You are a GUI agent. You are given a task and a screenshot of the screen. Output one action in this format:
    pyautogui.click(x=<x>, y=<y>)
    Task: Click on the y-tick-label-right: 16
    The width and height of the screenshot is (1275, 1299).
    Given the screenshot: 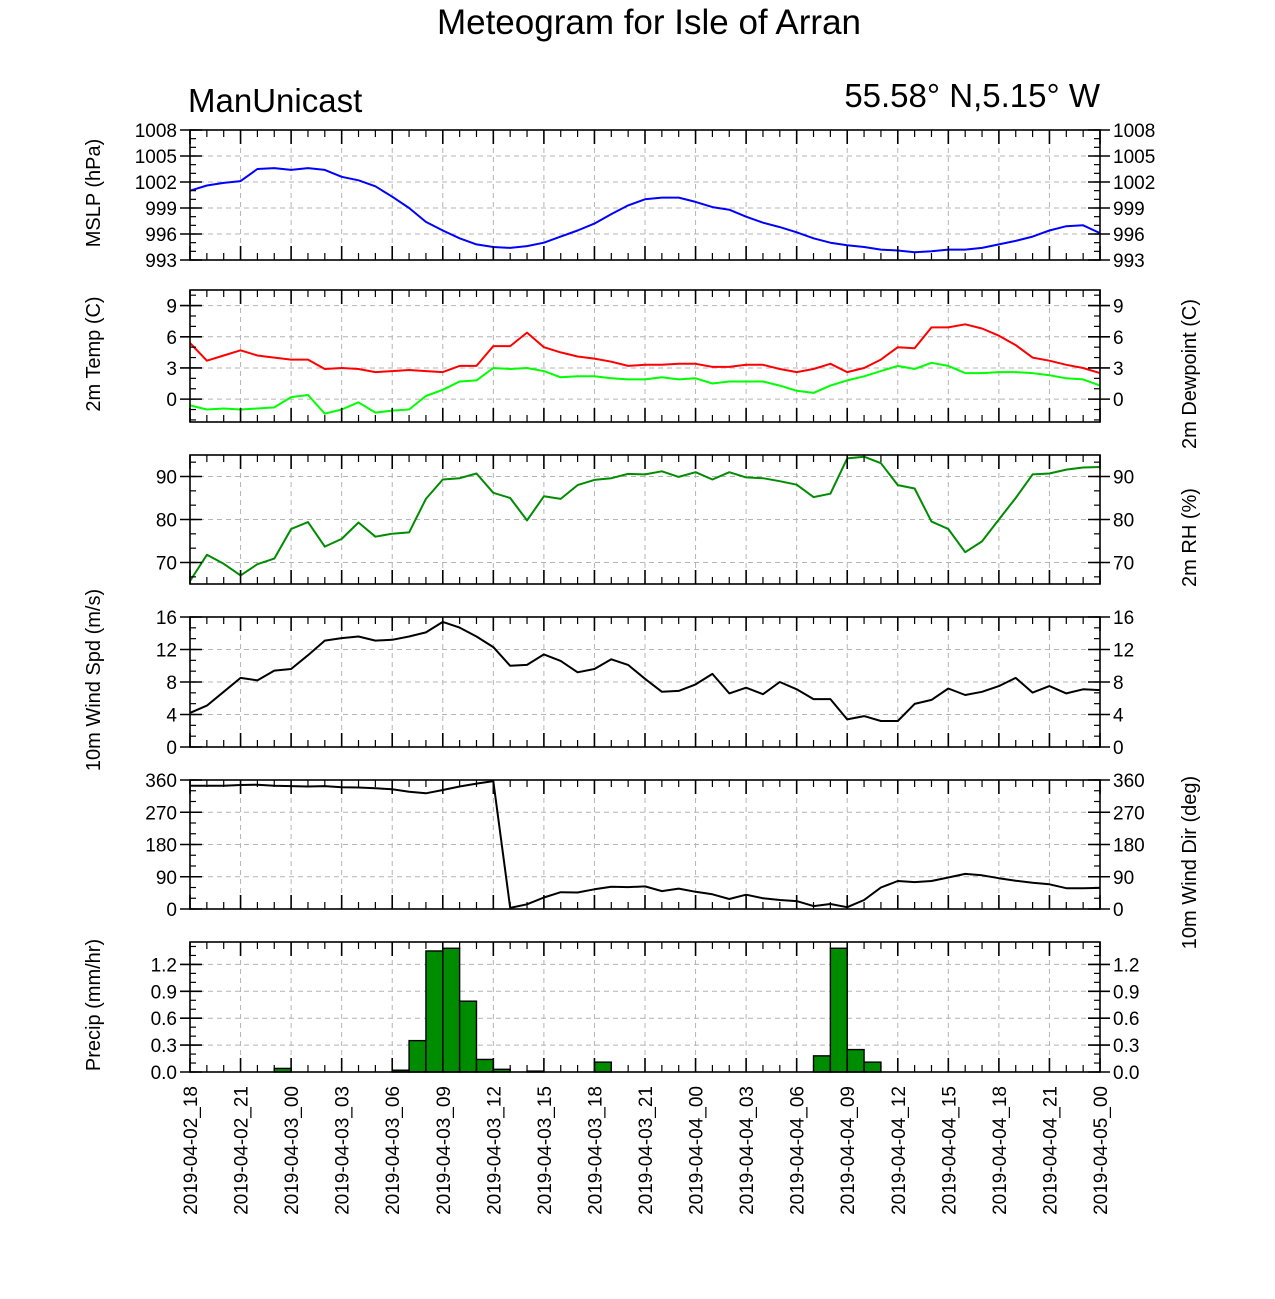 What is the action you would take?
    pyautogui.click(x=1123, y=618)
    